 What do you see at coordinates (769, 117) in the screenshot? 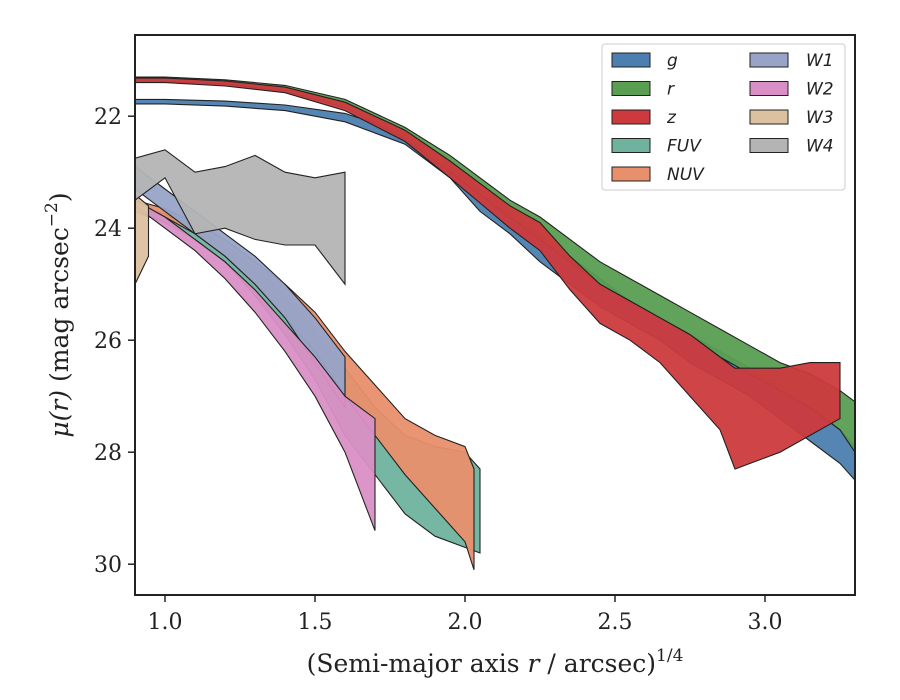
I see `legend-swatch-w3` at bounding box center [769, 117].